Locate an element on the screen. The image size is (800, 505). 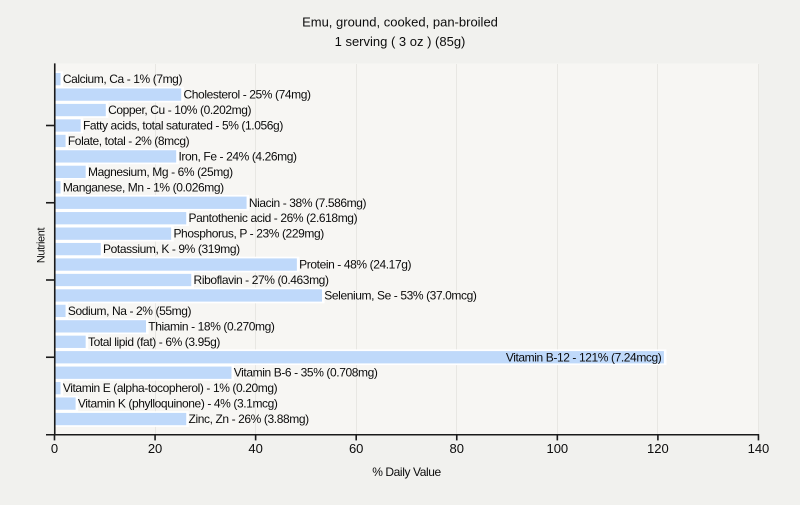
svg-text: 1 serving ( 3 oz ) (85g) is located at coordinates (400, 41).